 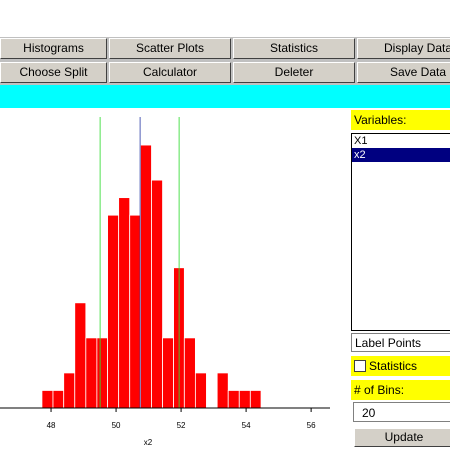 I want to click on dropdown: Label Points, so click(x=400, y=342).